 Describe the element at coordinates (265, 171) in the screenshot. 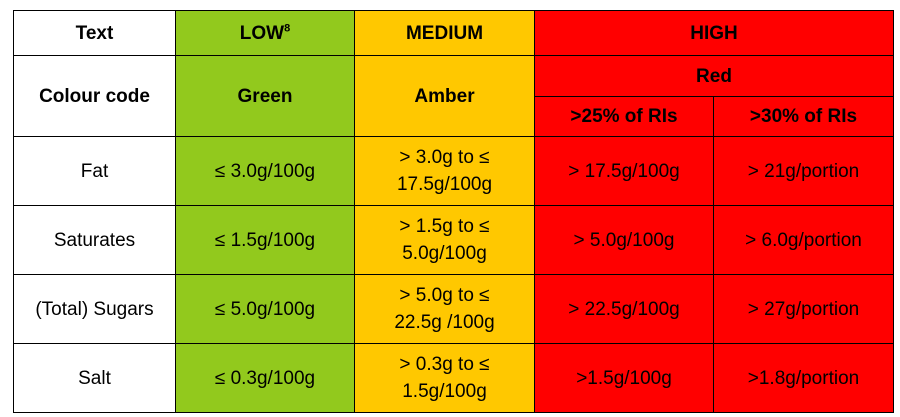

I see `low-threshold: ≤ 3.0g/100g` at that location.